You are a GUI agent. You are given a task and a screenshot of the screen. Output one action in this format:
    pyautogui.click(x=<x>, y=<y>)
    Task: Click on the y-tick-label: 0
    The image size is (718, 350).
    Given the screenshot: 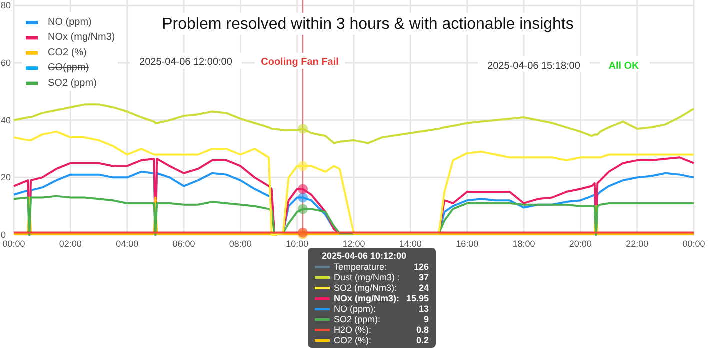 What is the action you would take?
    pyautogui.click(x=3, y=235)
    